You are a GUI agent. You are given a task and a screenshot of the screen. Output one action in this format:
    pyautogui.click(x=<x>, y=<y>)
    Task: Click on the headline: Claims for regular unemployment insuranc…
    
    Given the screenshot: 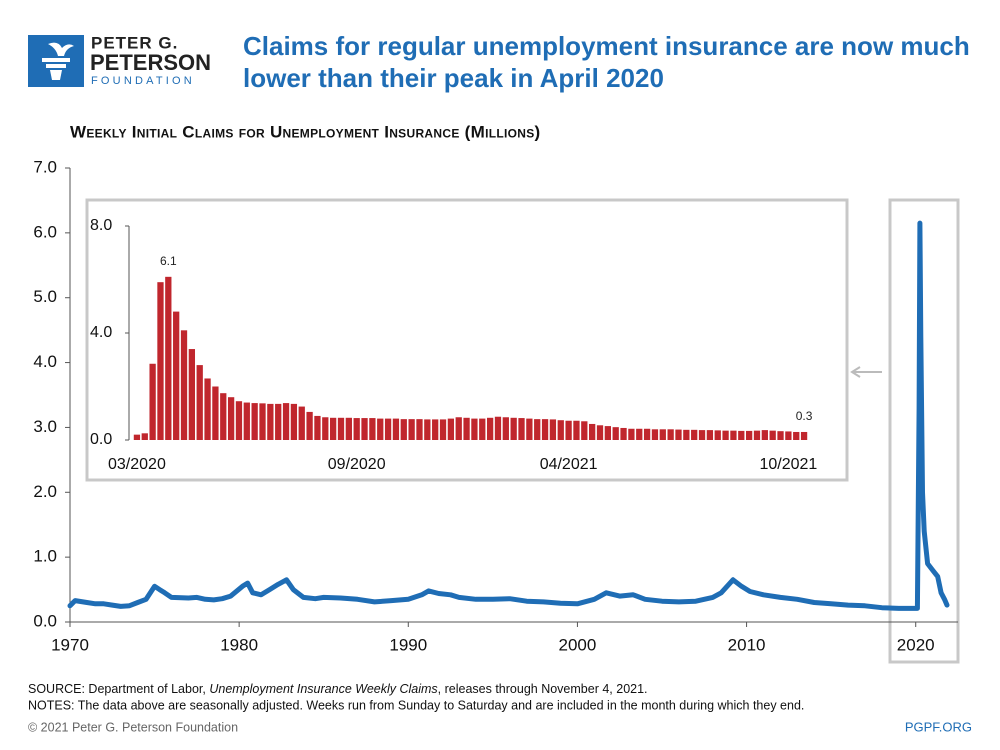 What is the action you would take?
    pyautogui.click(x=606, y=46)
    